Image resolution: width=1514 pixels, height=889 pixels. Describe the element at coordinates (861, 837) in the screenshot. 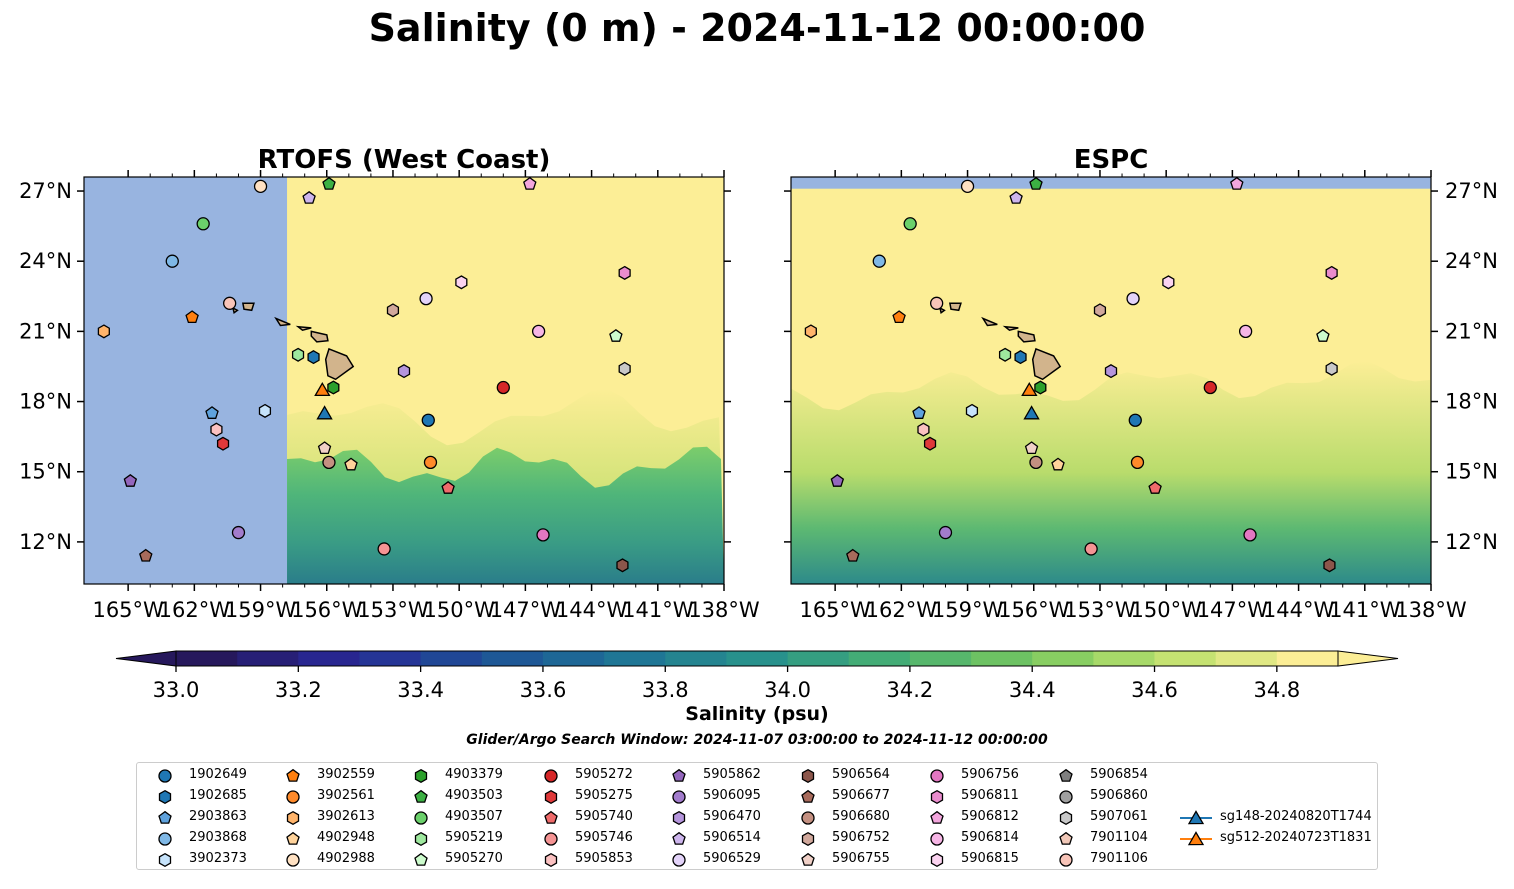

I see `legend-label: 5906752` at that location.